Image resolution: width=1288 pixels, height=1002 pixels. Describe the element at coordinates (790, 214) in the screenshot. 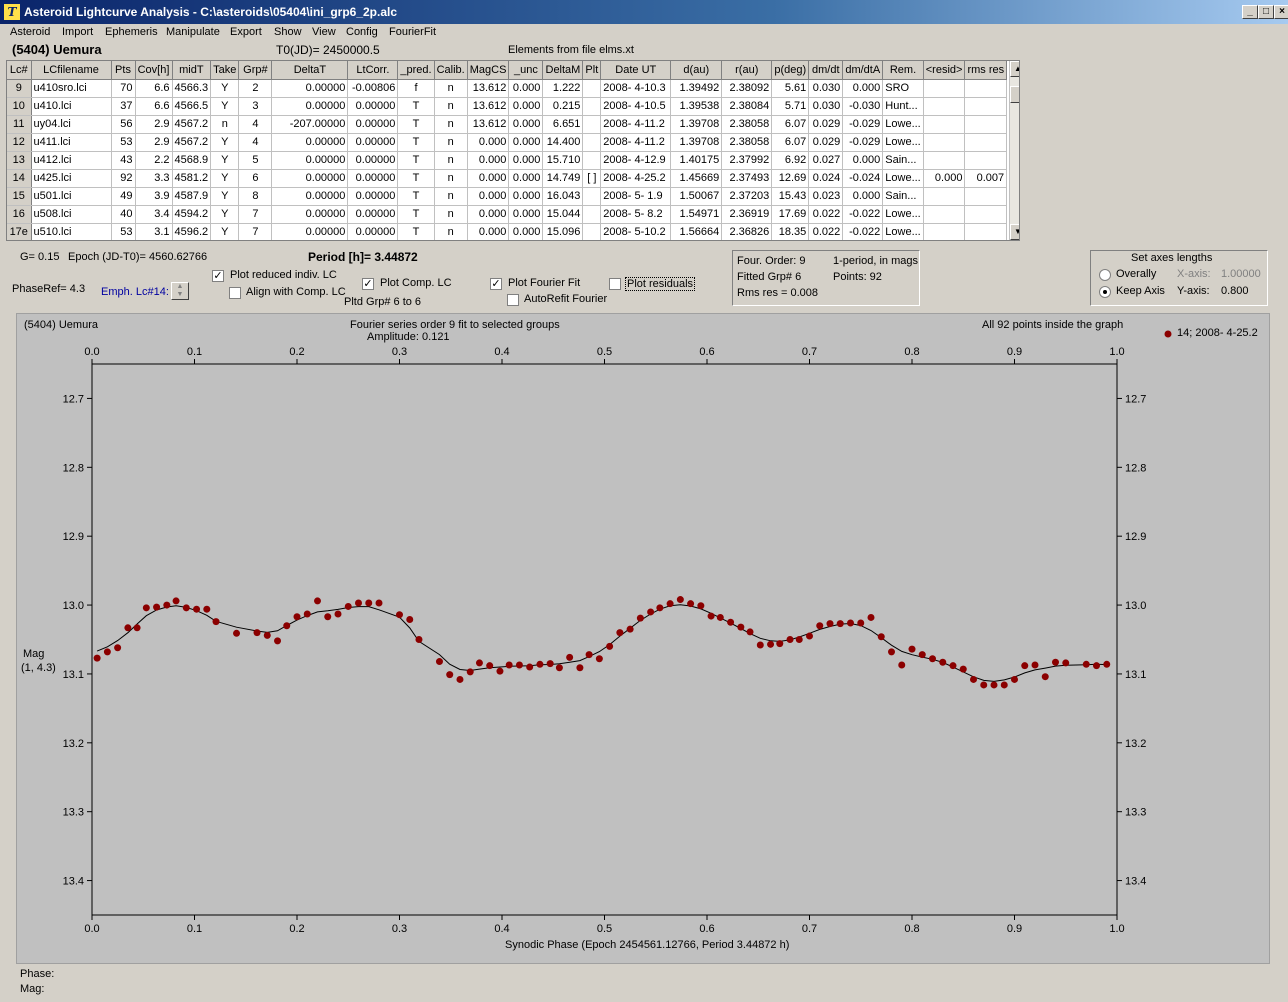

I see `table-cell: 17.69` at that location.